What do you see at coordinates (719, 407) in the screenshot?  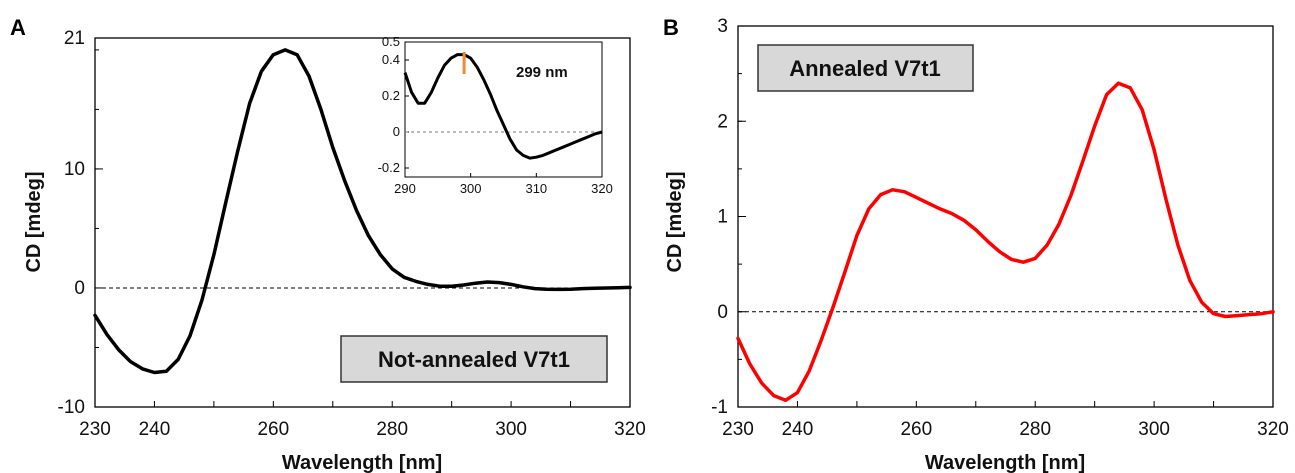 I see `panel-b-y-tick-label: -1` at bounding box center [719, 407].